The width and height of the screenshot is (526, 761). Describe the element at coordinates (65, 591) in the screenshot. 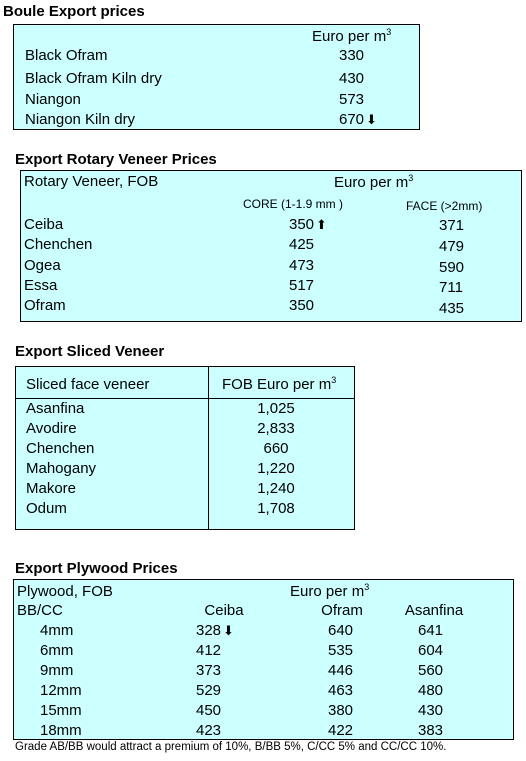

I see `plywood-label: Plywood, FOB` at that location.